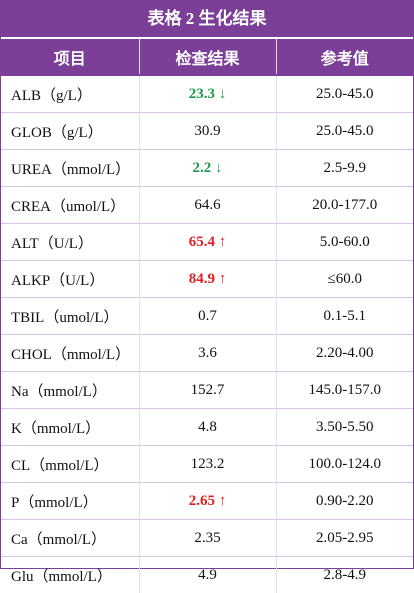  Describe the element at coordinates (344, 242) in the screenshot. I see `reference-cell: 5.0-60.0` at that location.